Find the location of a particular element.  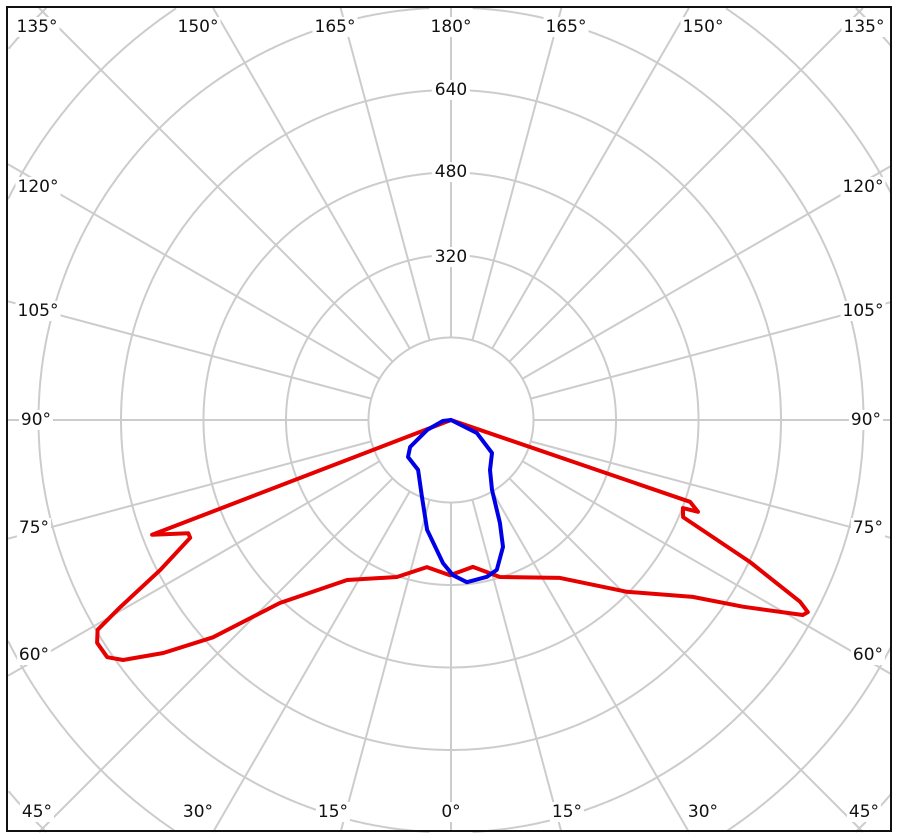

radial-label: 640 is located at coordinates (451, 90).